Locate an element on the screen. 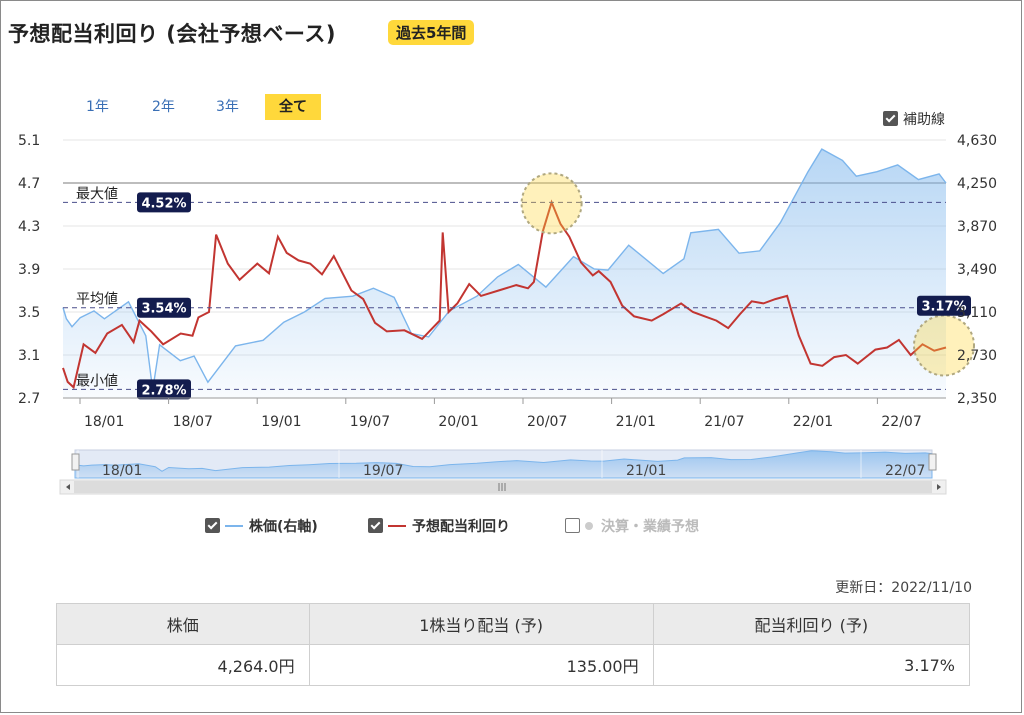 The height and width of the screenshot is (715, 1024). current-highlight-circle is located at coordinates (944, 345).